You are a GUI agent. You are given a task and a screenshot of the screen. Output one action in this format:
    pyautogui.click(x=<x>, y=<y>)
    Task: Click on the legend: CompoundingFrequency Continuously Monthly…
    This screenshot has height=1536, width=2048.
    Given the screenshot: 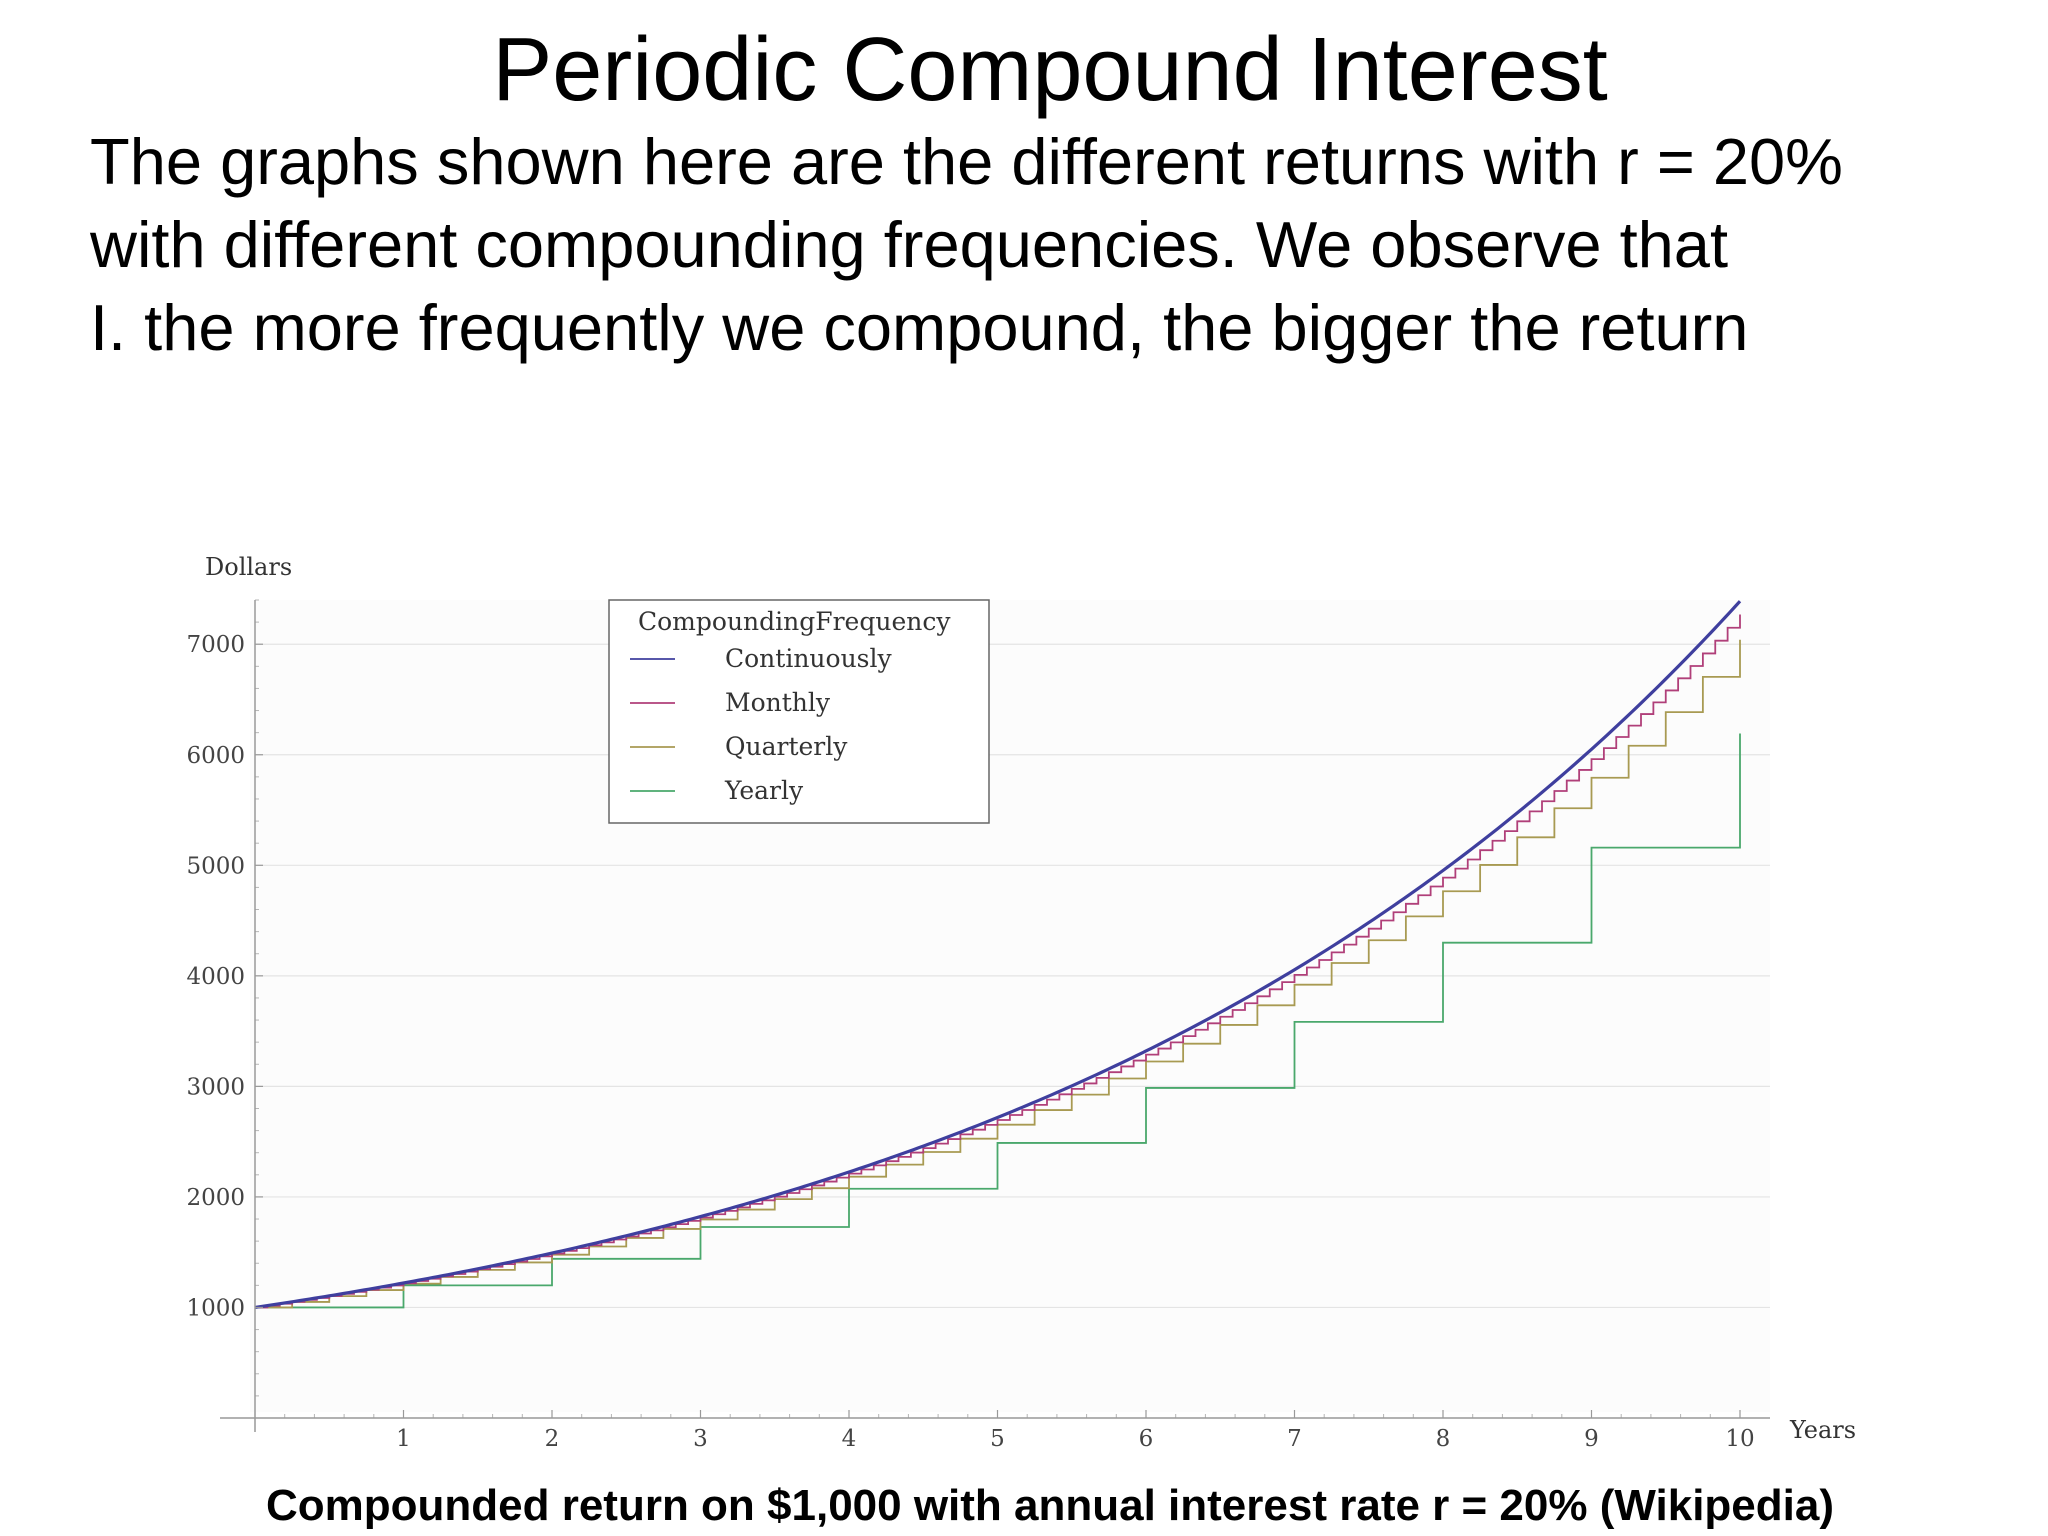 What is the action you would take?
    pyautogui.click(x=799, y=711)
    